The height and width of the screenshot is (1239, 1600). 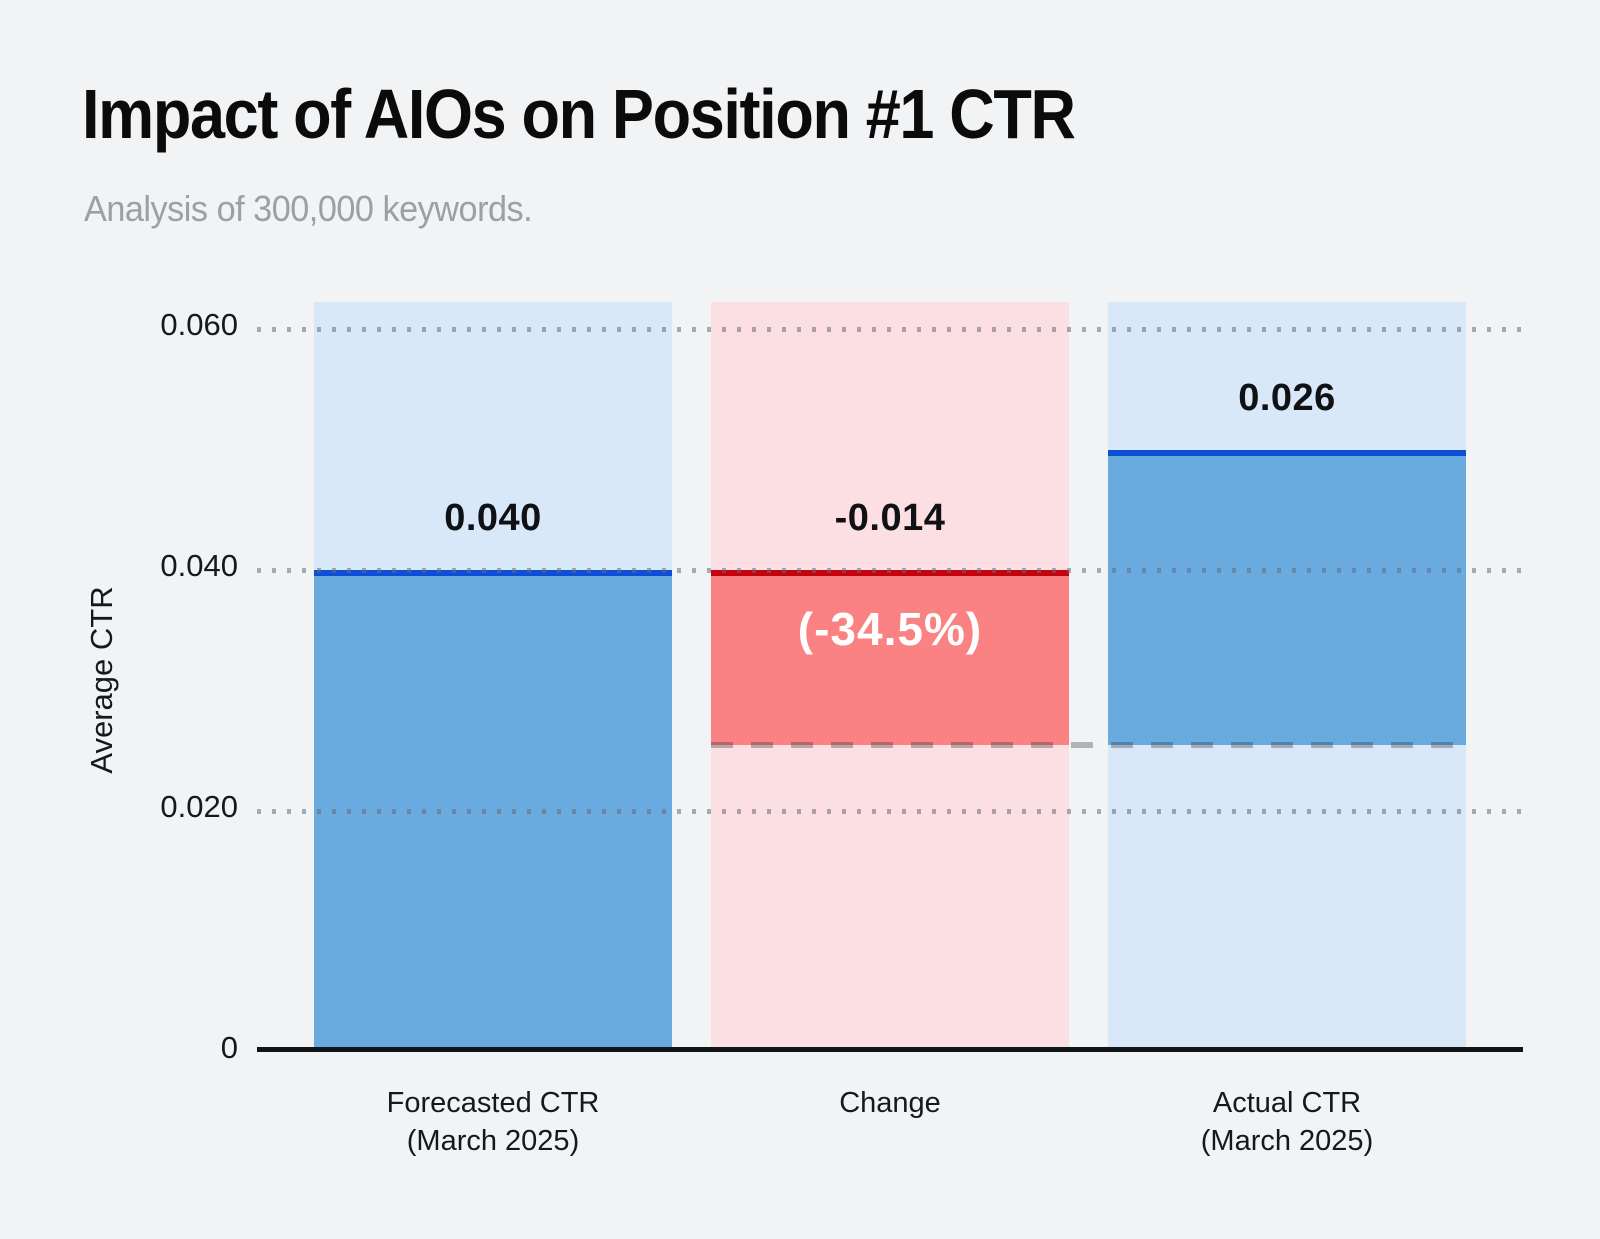 I want to click on chart-title: Impact of AIOs on Position #1 CTR, so click(x=579, y=114).